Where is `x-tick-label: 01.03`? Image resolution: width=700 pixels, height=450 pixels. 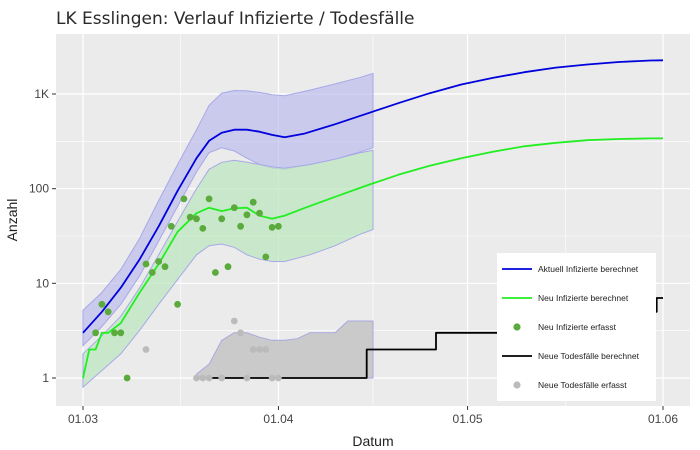 x-tick-label: 01.03 is located at coordinates (83, 419).